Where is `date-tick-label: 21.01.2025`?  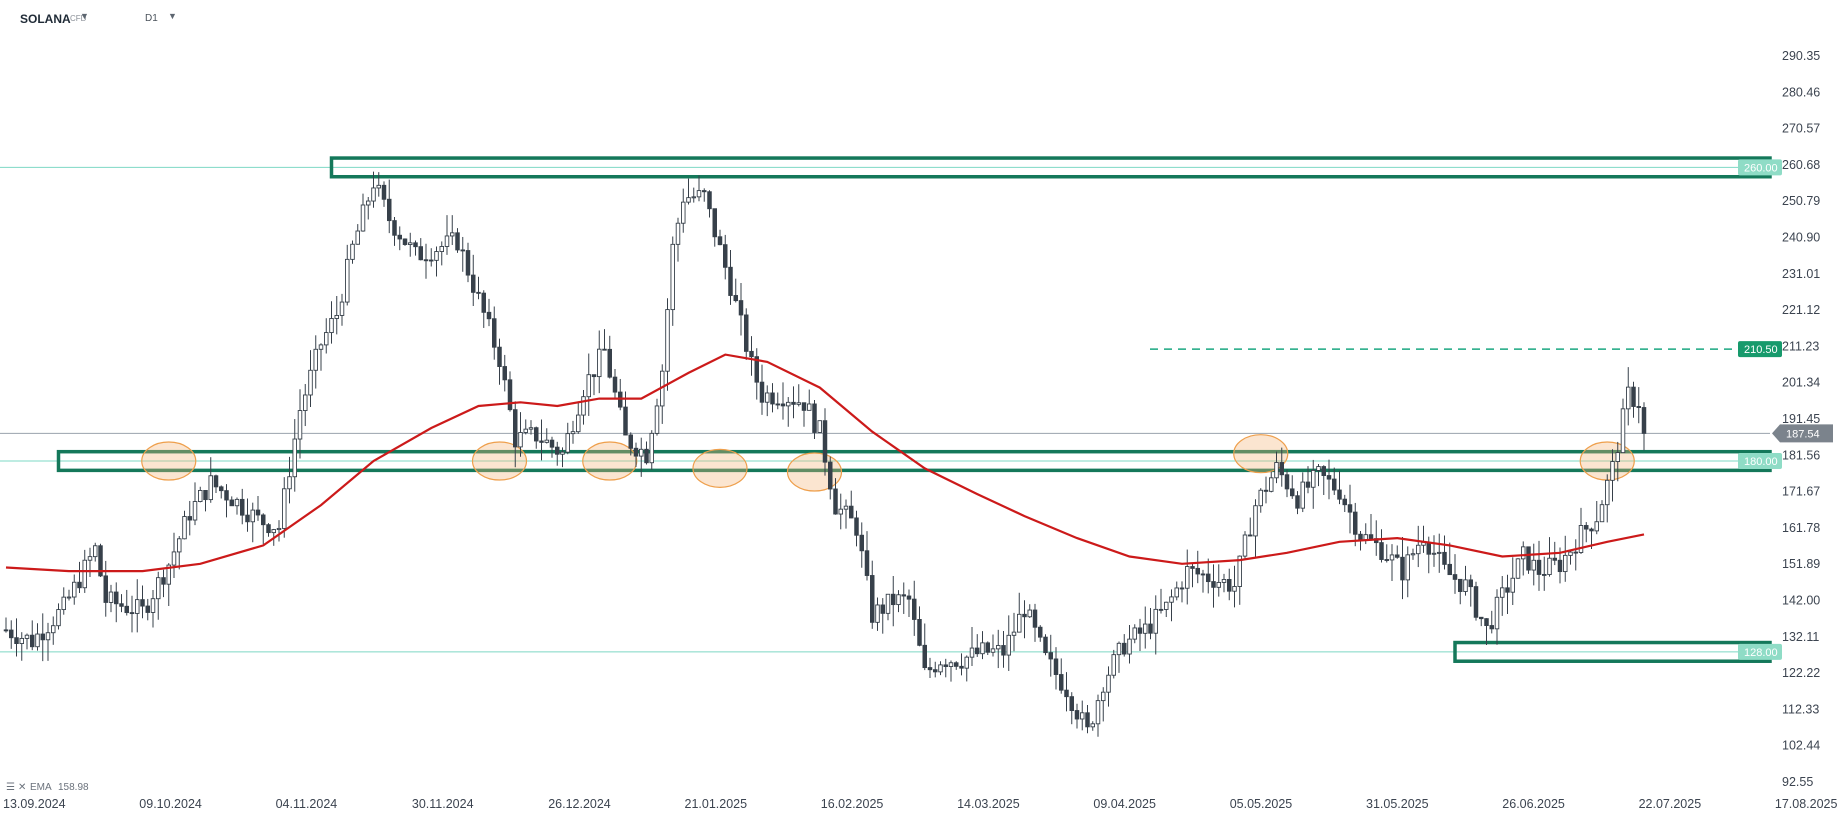
date-tick-label: 21.01.2025 is located at coordinates (716, 804).